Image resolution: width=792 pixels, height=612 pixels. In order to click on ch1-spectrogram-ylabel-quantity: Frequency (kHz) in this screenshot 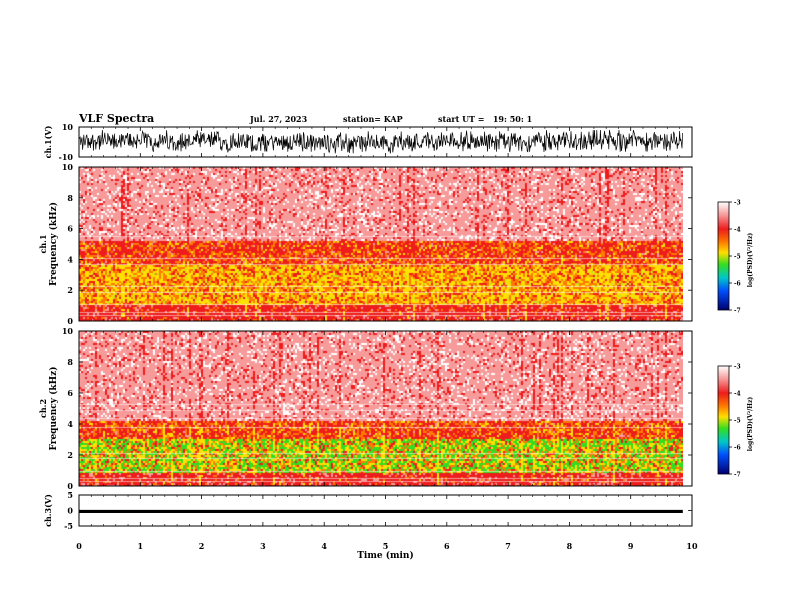, I will do `click(53, 244)`.